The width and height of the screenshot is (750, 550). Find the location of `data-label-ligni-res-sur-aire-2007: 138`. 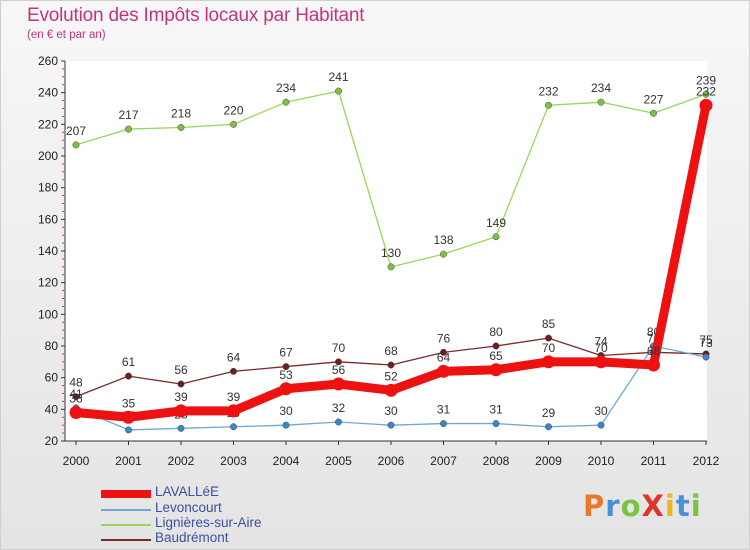

data-label-ligni-res-sur-aire-2007: 138 is located at coordinates (443, 240).